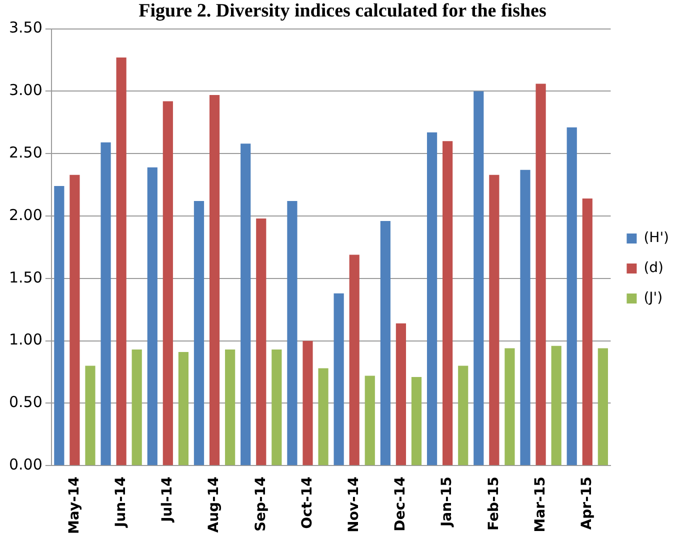 The height and width of the screenshot is (537, 683). Describe the element at coordinates (25, 339) in the screenshot. I see `y-tick-label: 1.00` at that location.